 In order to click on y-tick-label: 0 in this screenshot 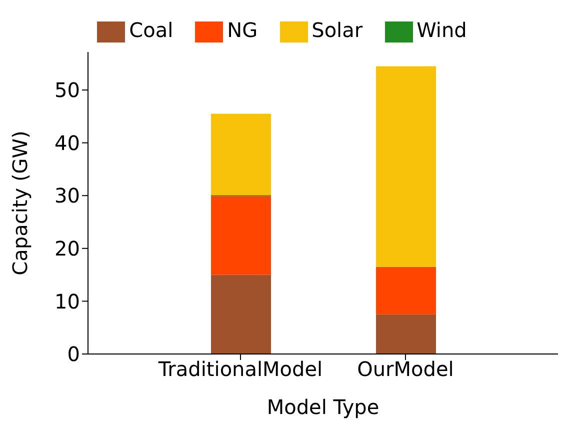, I will do `click(73, 354)`.